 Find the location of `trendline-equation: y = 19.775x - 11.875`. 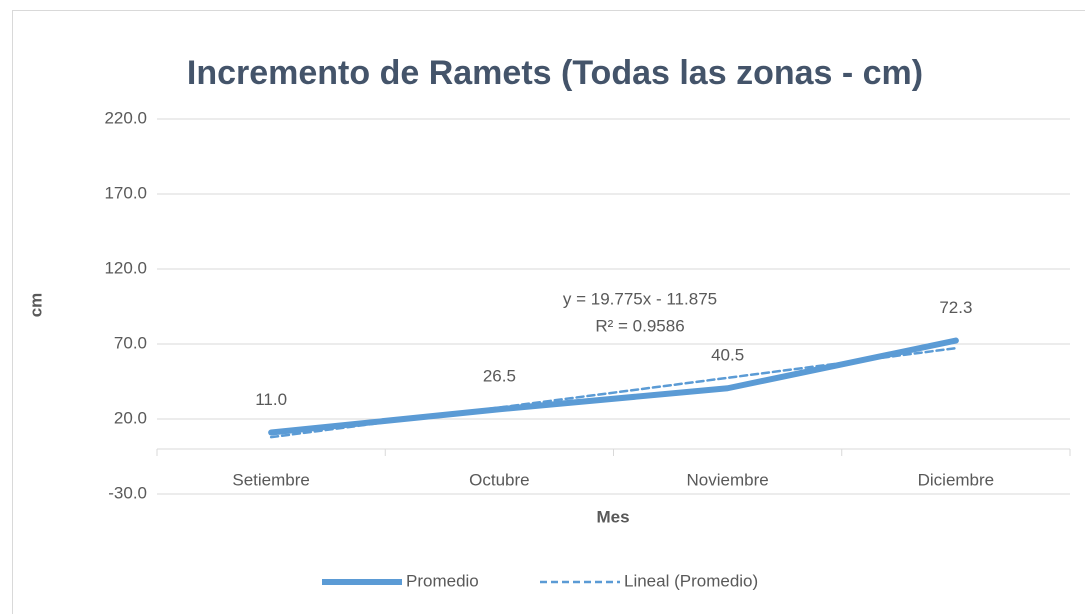

trendline-equation: y = 19.775x - 11.875 is located at coordinates (640, 298).